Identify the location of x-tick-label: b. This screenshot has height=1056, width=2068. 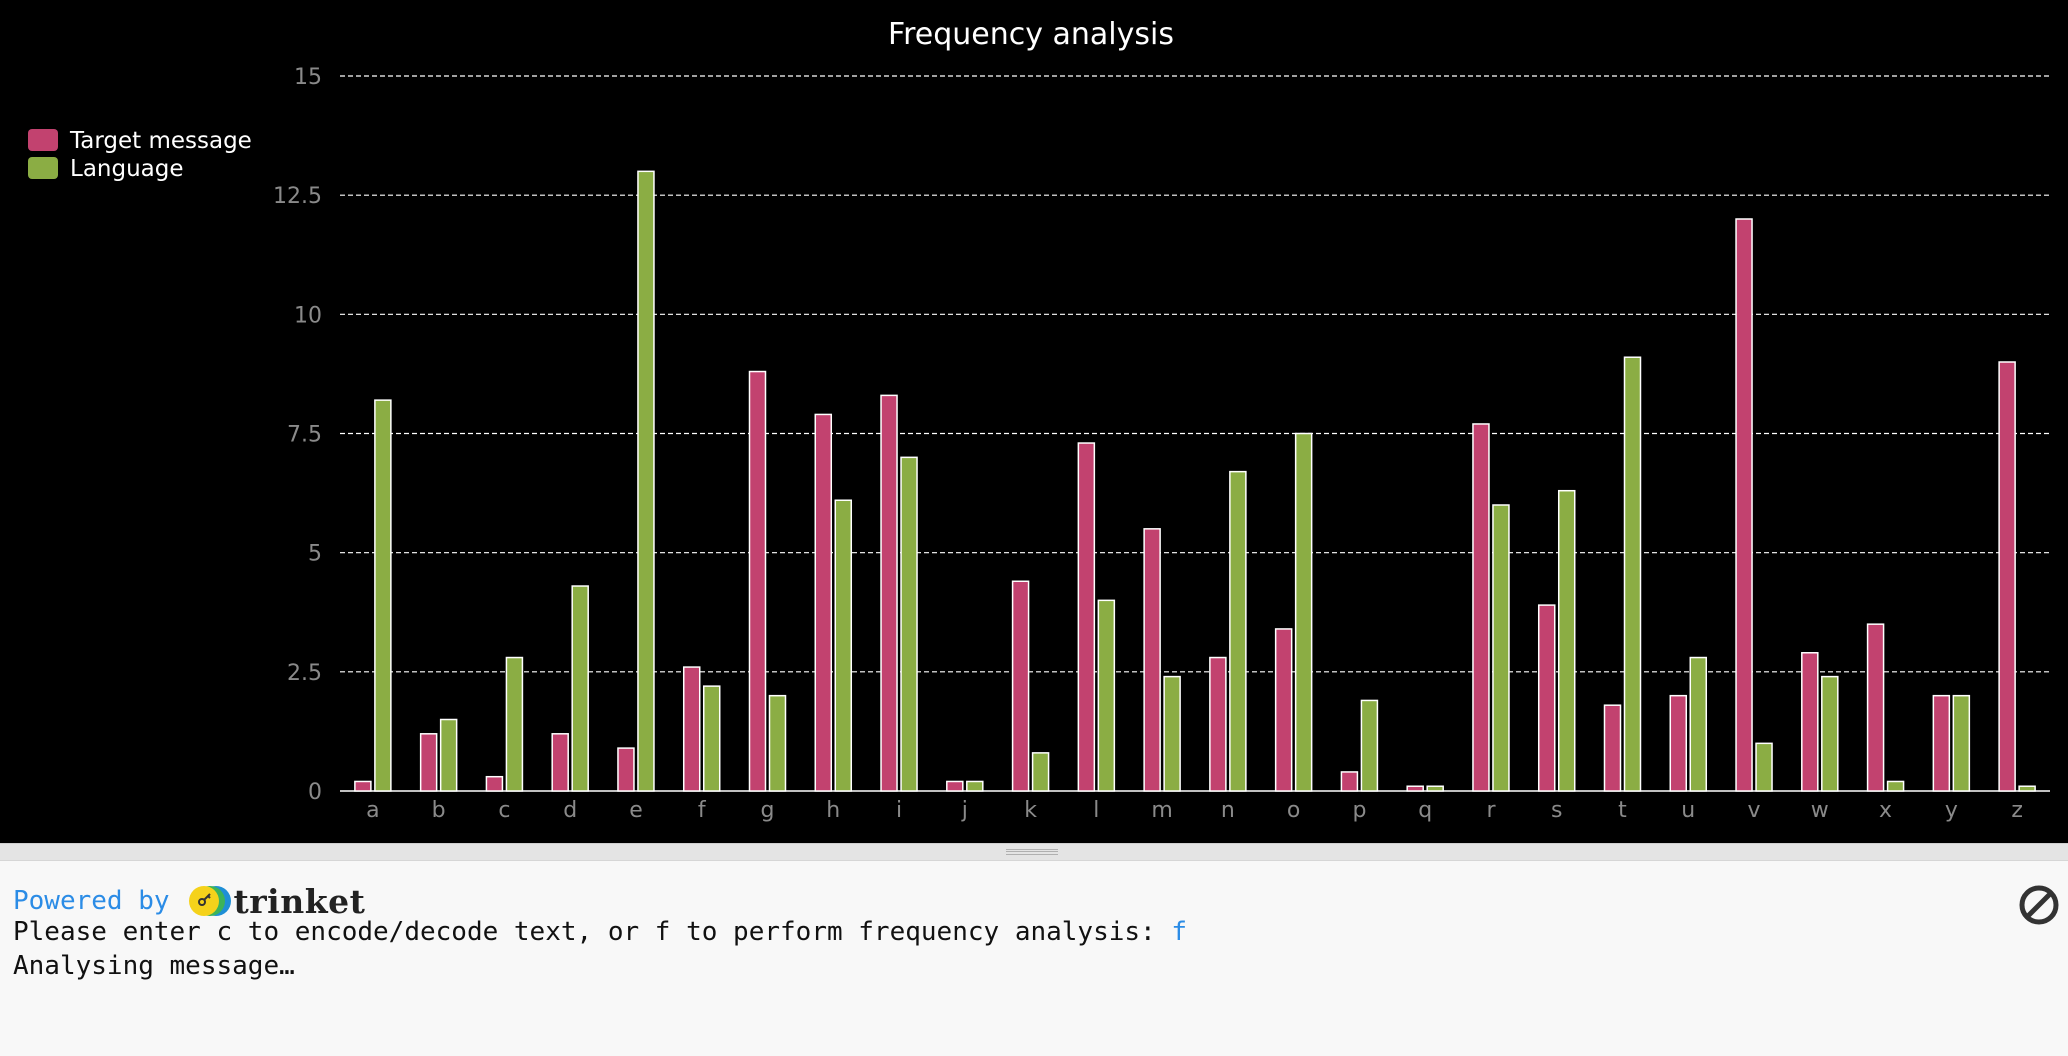
(439, 810).